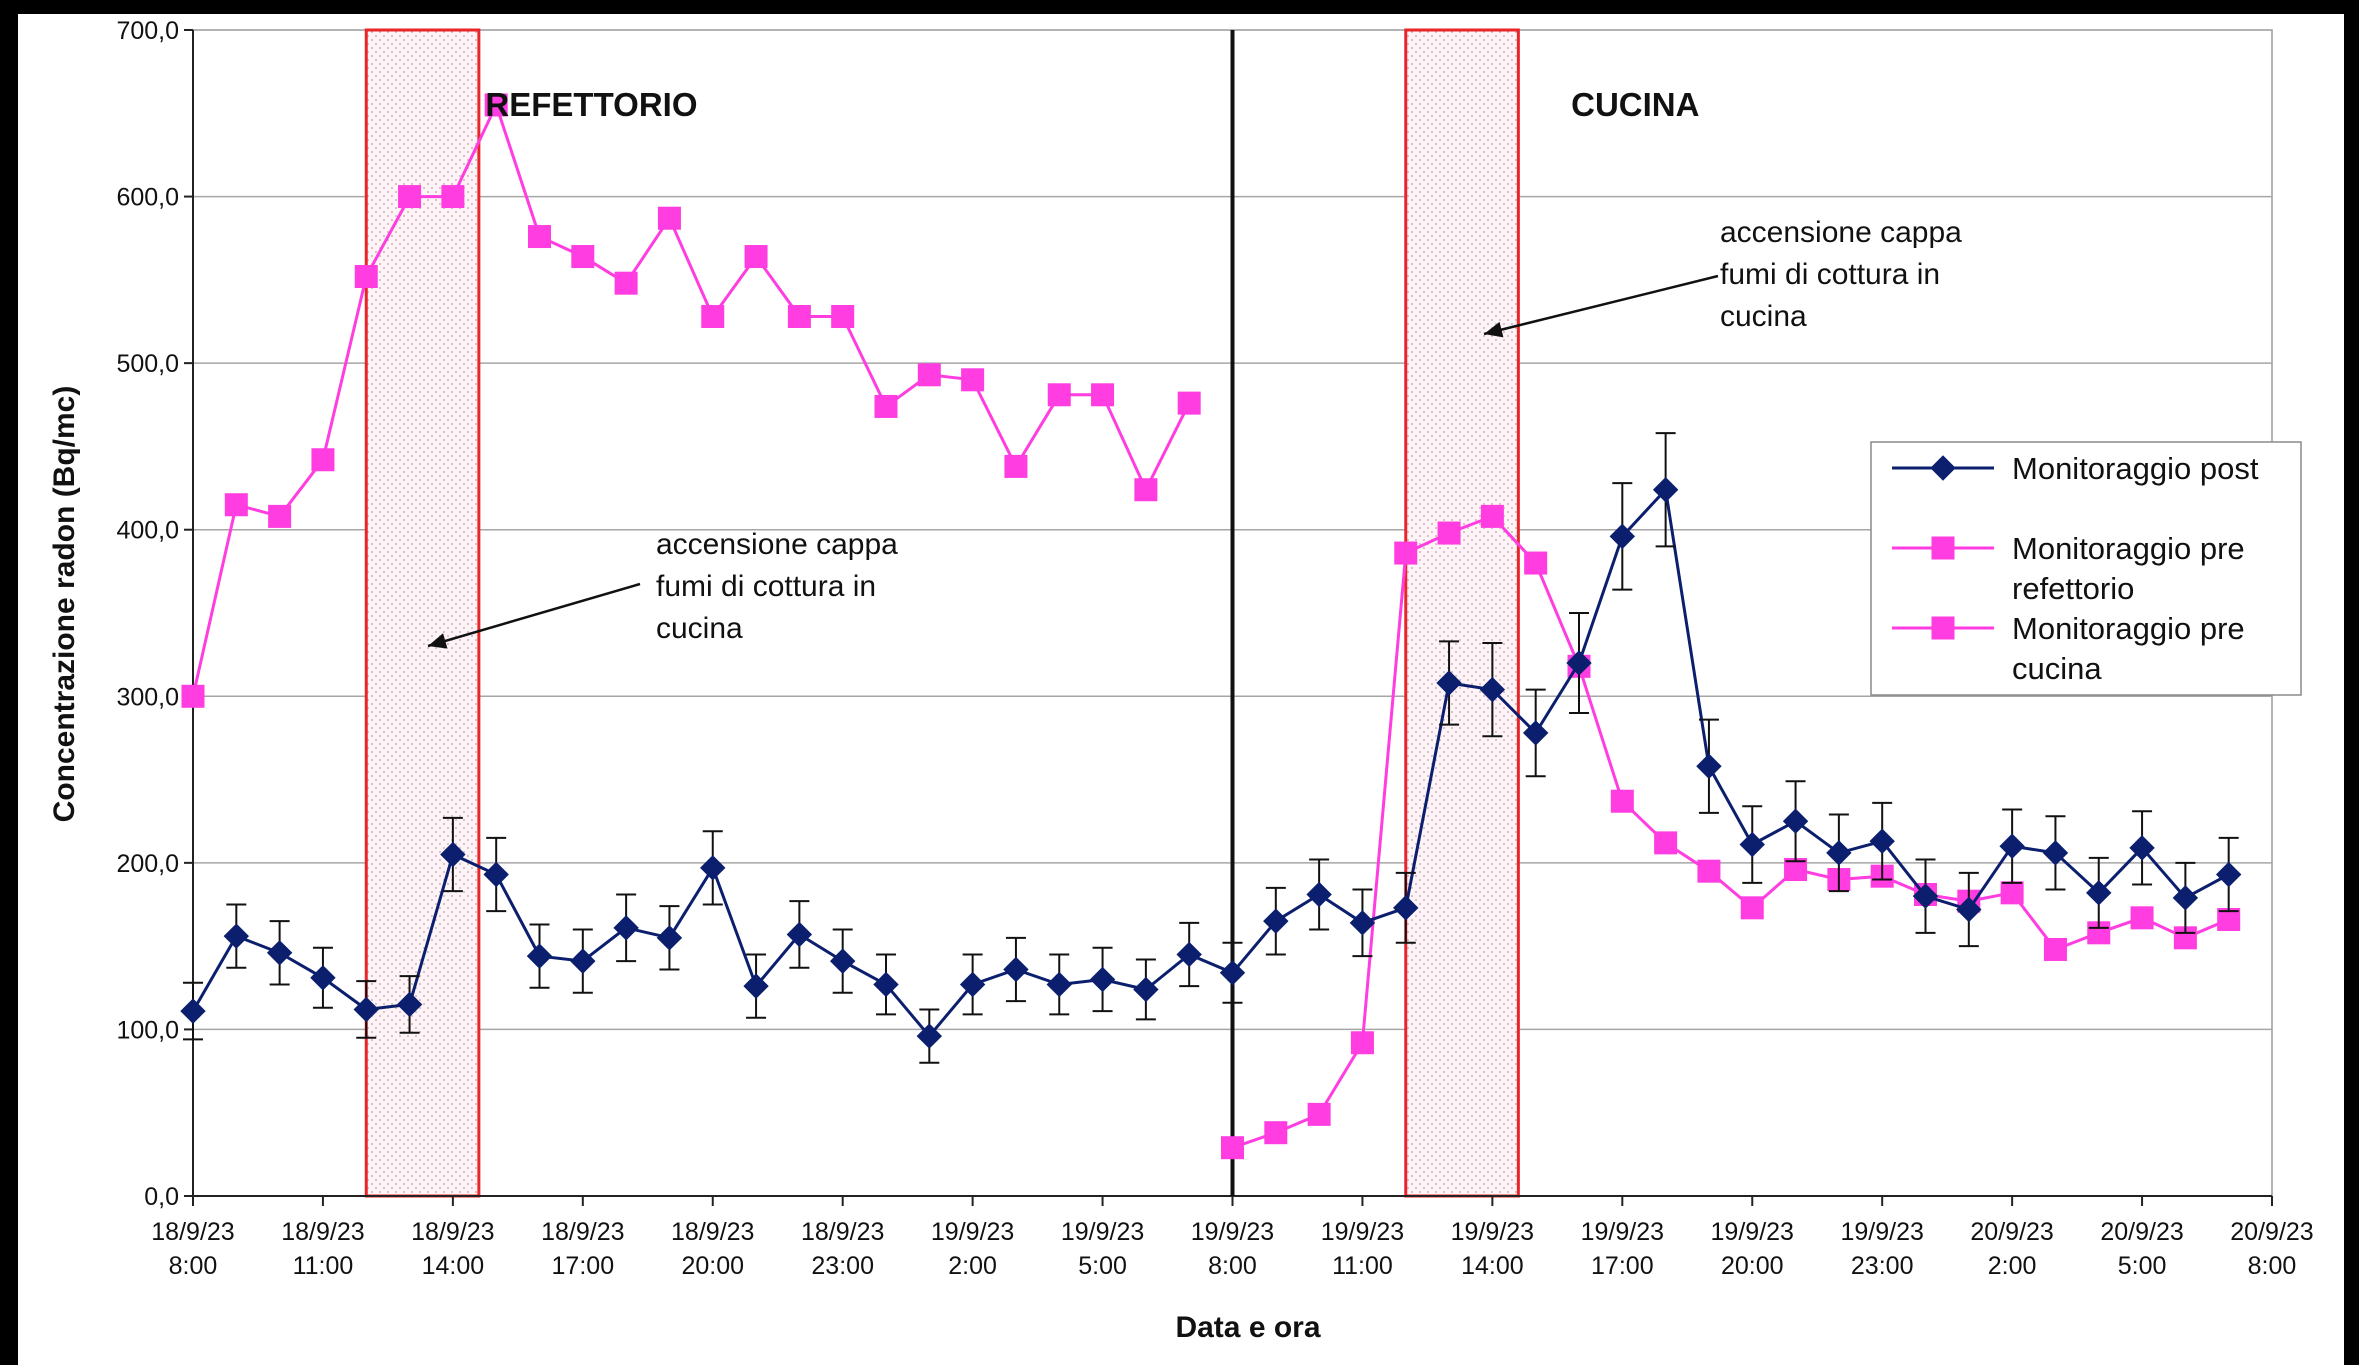 Image resolution: width=2359 pixels, height=1365 pixels. What do you see at coordinates (1601, 305) in the screenshot?
I see `annotation-arrow-shaft` at bounding box center [1601, 305].